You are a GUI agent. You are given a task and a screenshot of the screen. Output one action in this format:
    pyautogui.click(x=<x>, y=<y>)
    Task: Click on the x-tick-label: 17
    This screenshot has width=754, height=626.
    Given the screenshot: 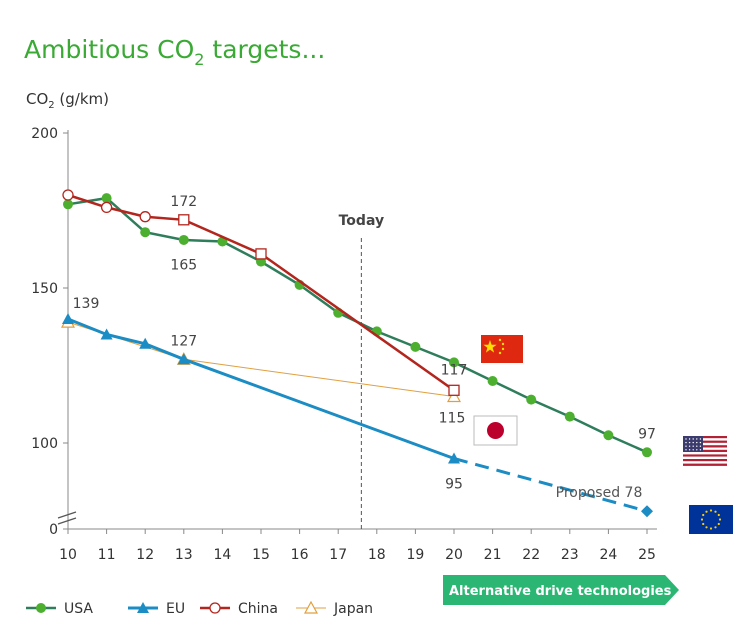 What is the action you would take?
    pyautogui.click(x=338, y=555)
    